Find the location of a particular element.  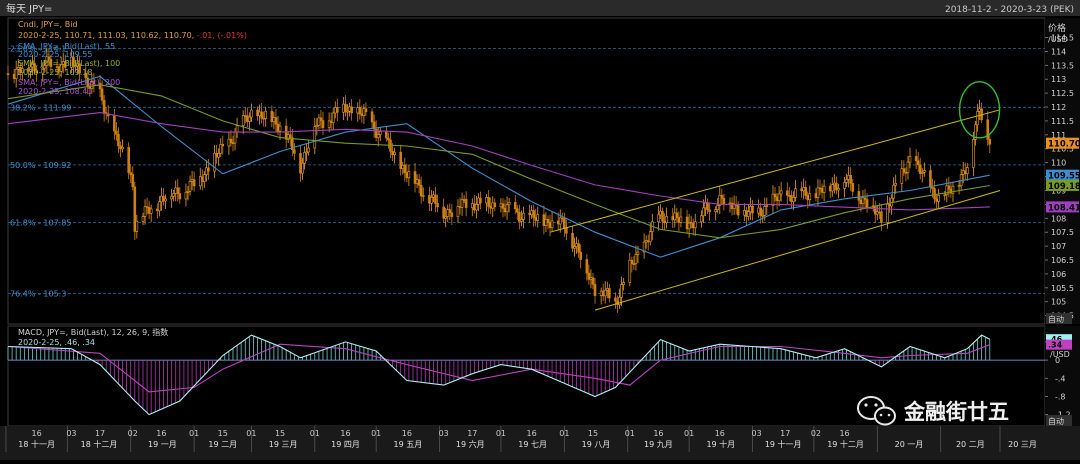

chart-title: 每天 JPY= is located at coordinates (29, 8).